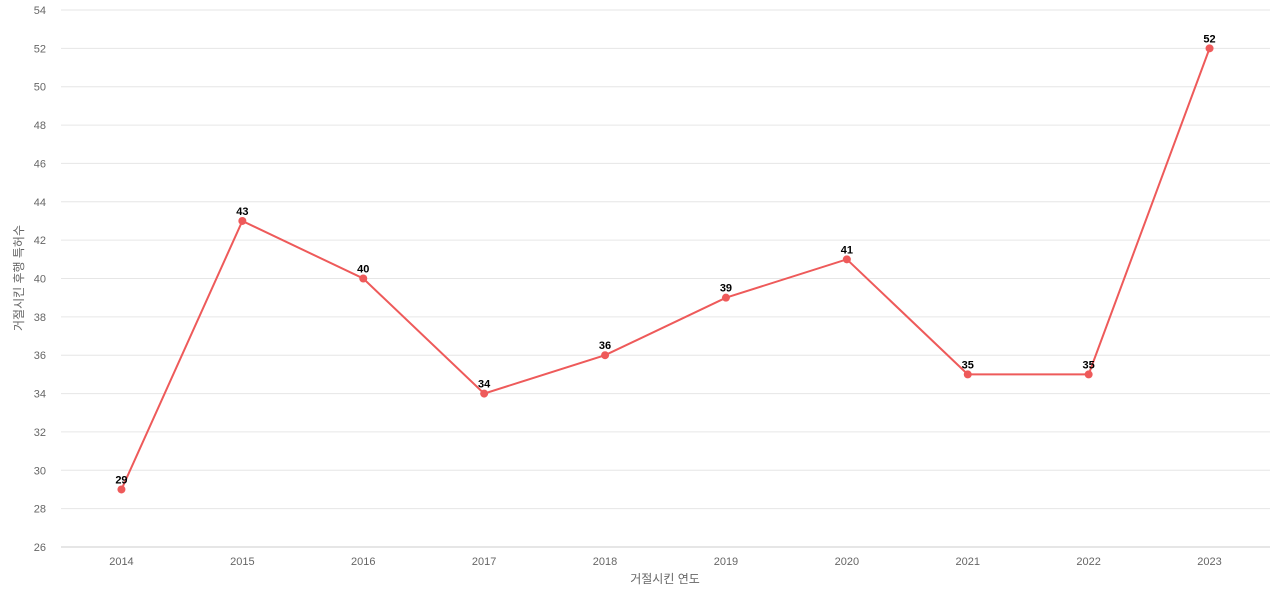 This screenshot has height=600, width=1280. Describe the element at coordinates (484, 562) in the screenshot. I see `x-tick-label: 2017` at that location.